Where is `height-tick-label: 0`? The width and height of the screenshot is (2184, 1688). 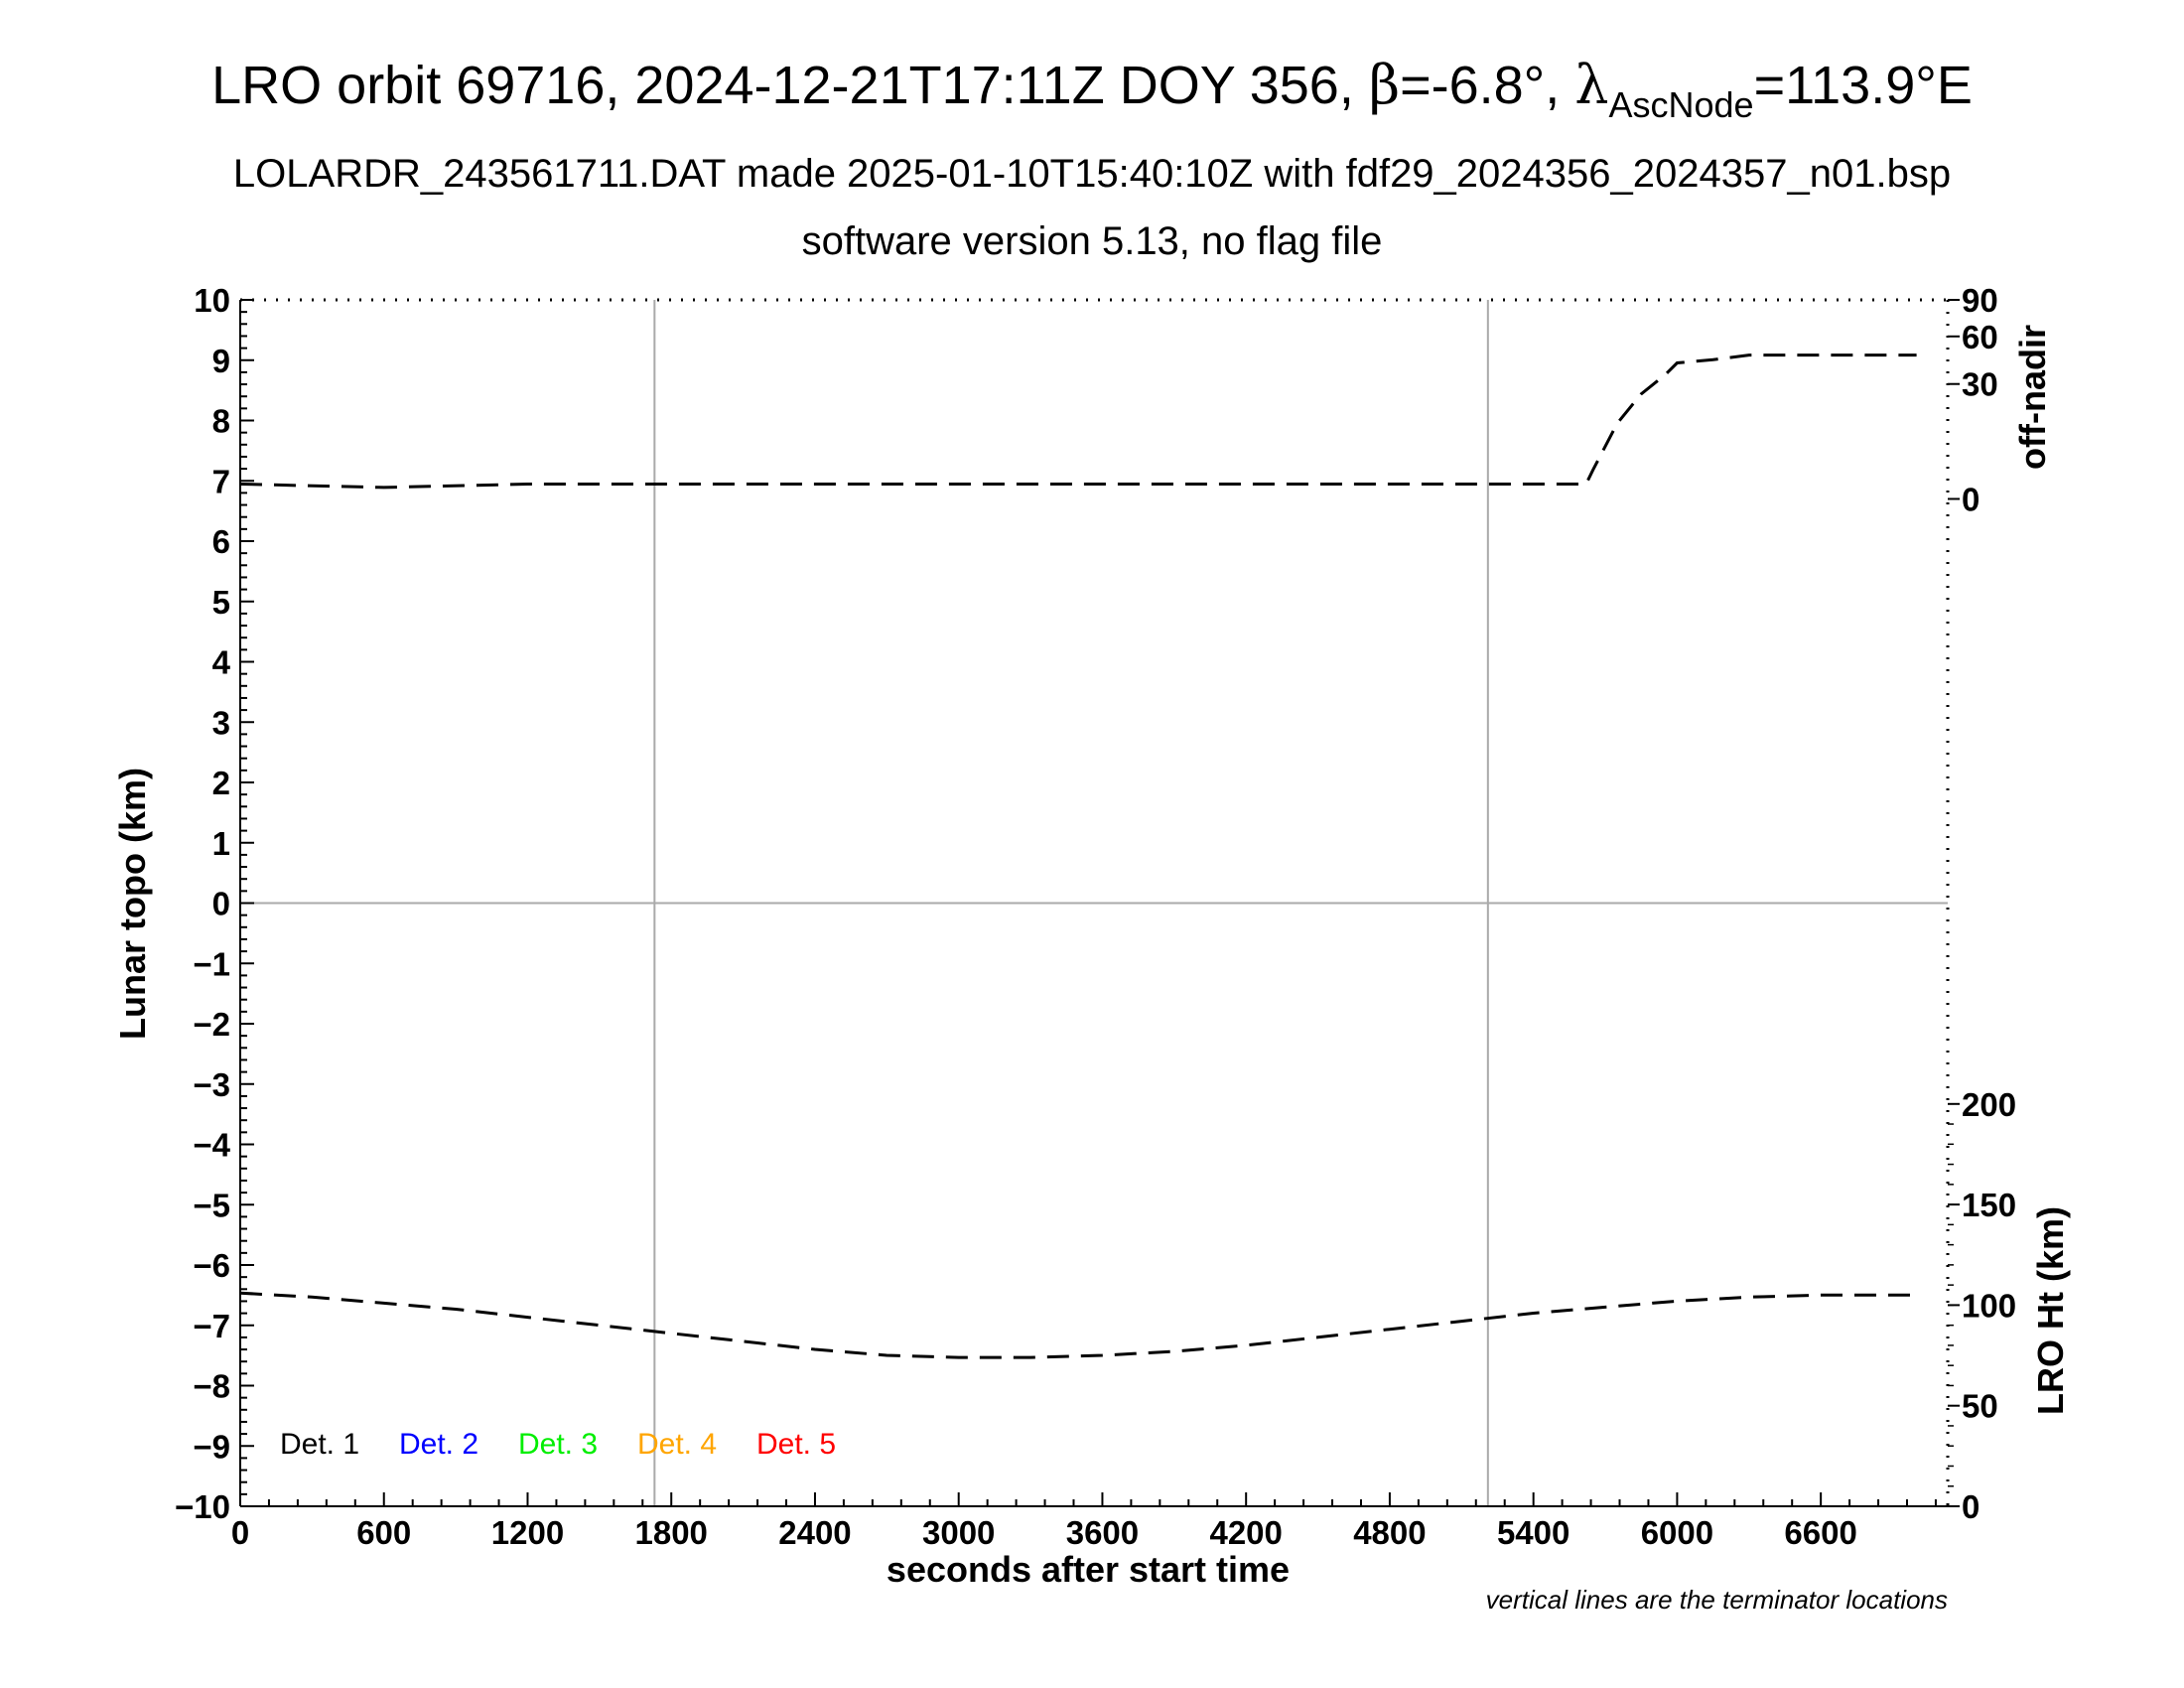
height-tick-label: 0 is located at coordinates (1970, 1506).